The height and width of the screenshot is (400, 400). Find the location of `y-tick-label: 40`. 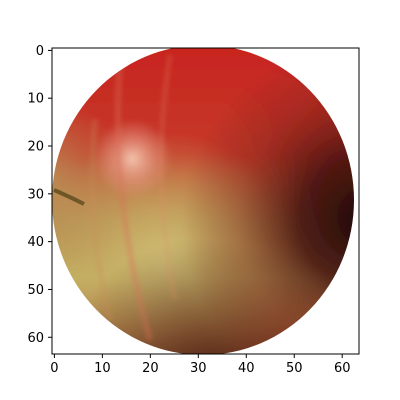

y-tick-label: 40 is located at coordinates (35, 242).